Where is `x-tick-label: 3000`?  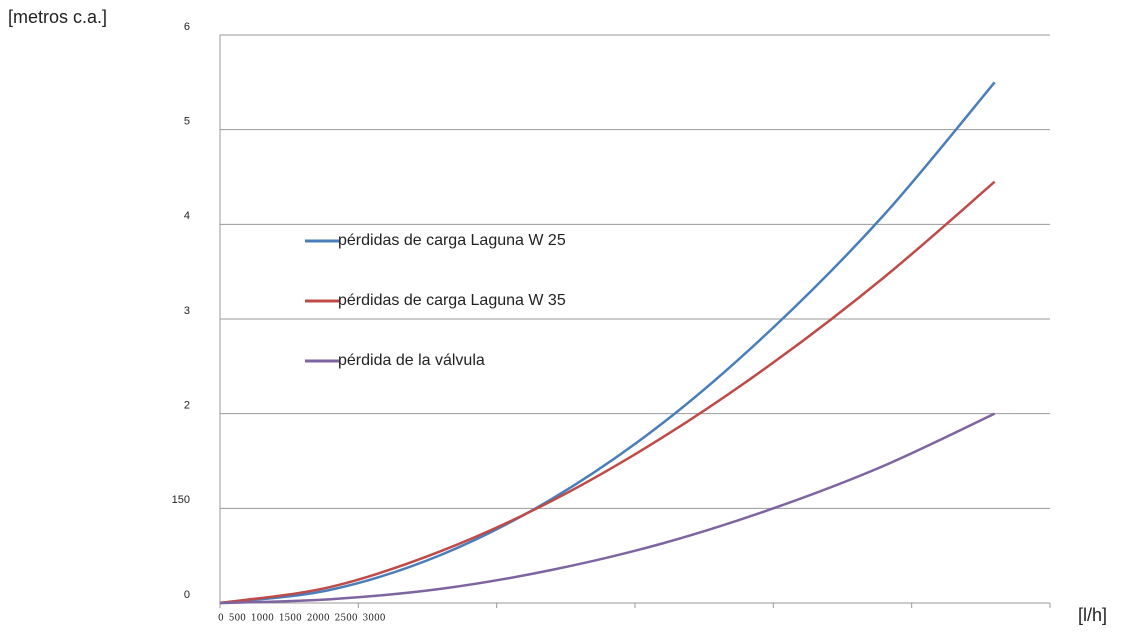 x-tick-label: 3000 is located at coordinates (374, 619).